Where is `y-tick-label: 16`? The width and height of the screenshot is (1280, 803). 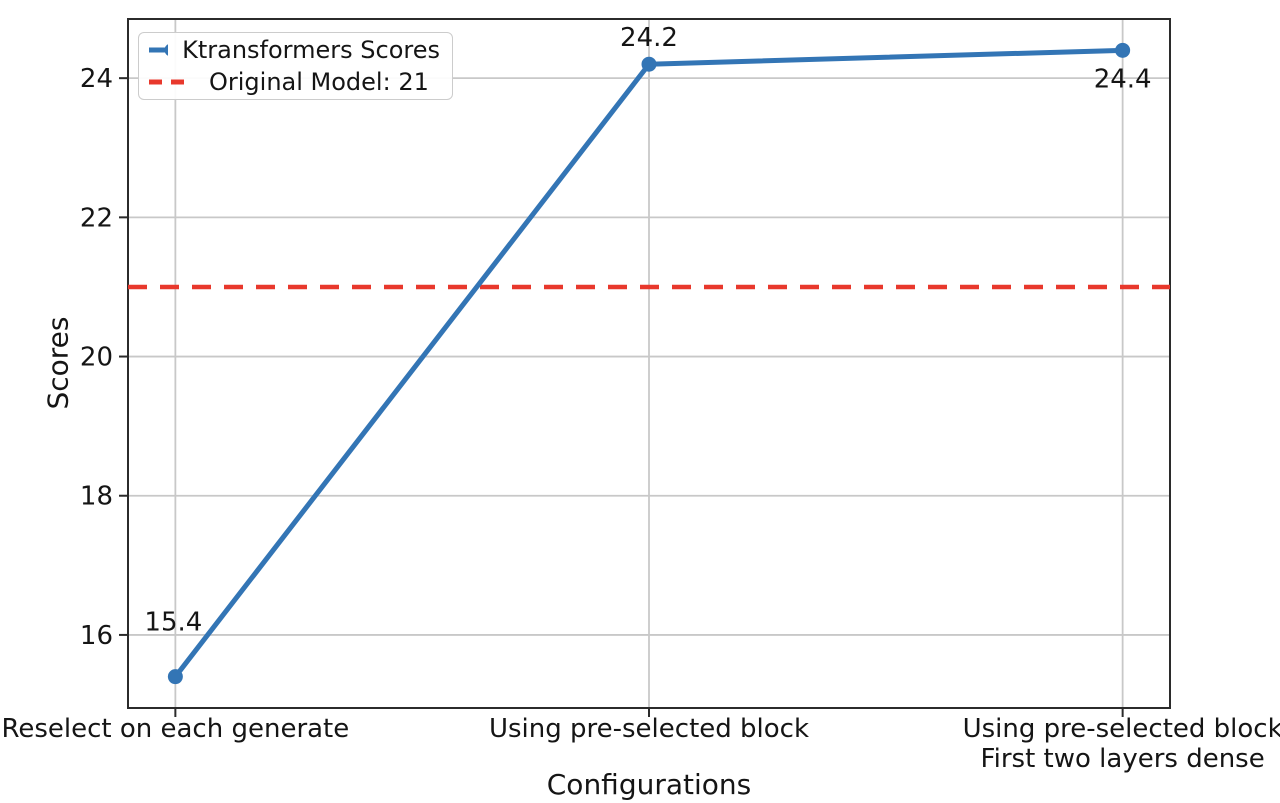 y-tick-label: 16 is located at coordinates (96, 636).